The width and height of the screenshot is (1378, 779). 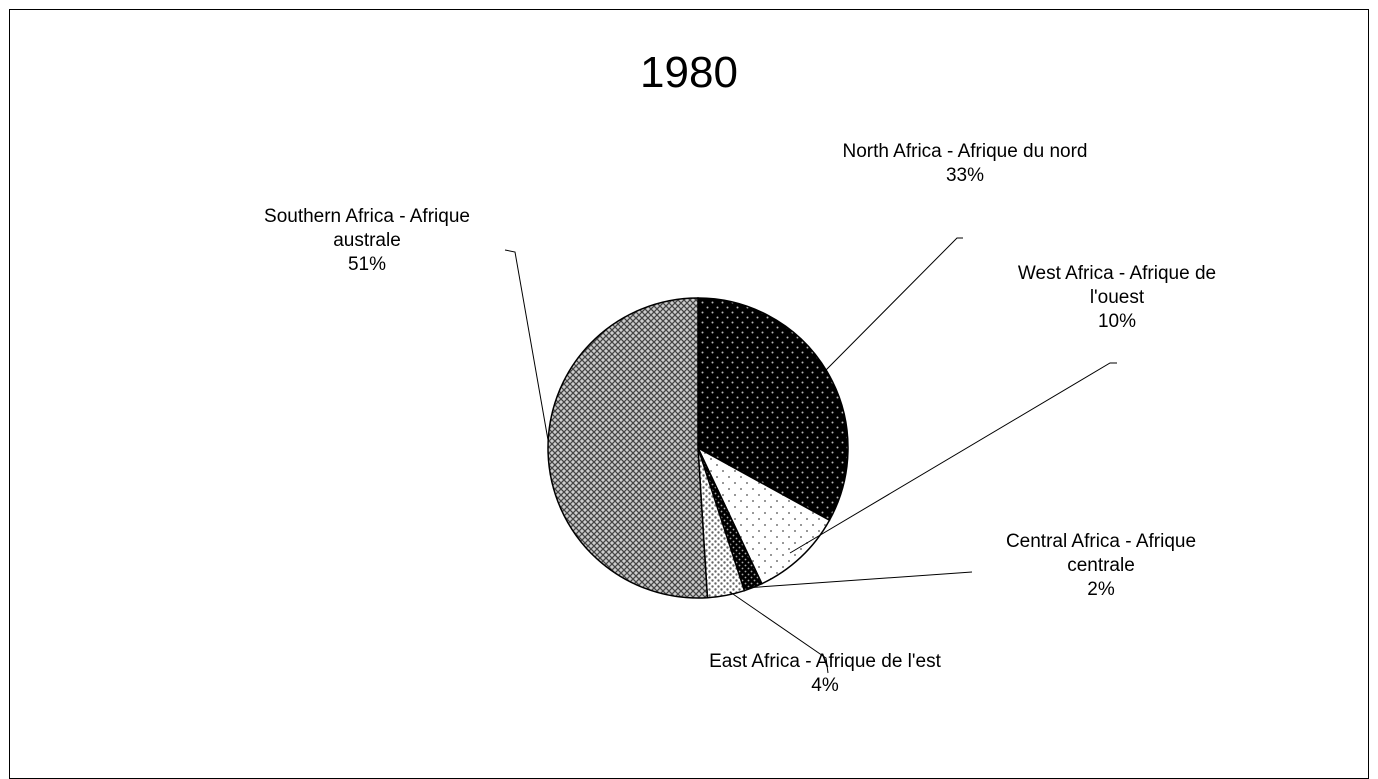 What do you see at coordinates (965, 164) in the screenshot?
I see `slice-label: North Africa - Afrique du nord 33%` at bounding box center [965, 164].